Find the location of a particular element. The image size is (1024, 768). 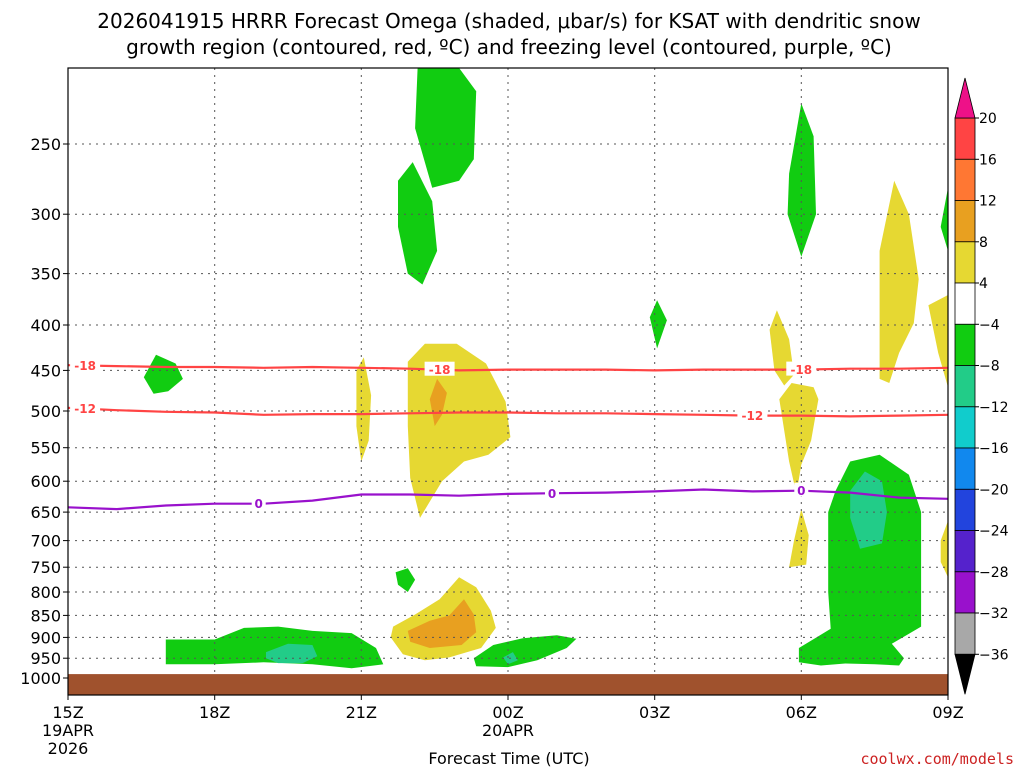

omega-region-upward-motion-12-640mb-07z is located at coordinates (868, 510).